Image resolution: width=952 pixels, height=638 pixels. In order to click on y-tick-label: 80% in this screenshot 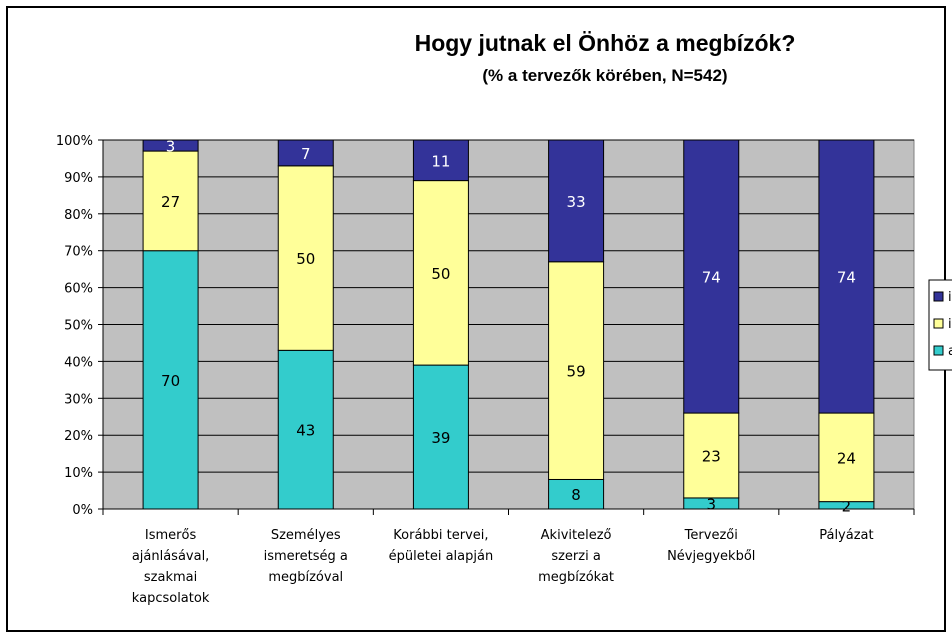, I will do `click(78, 215)`.